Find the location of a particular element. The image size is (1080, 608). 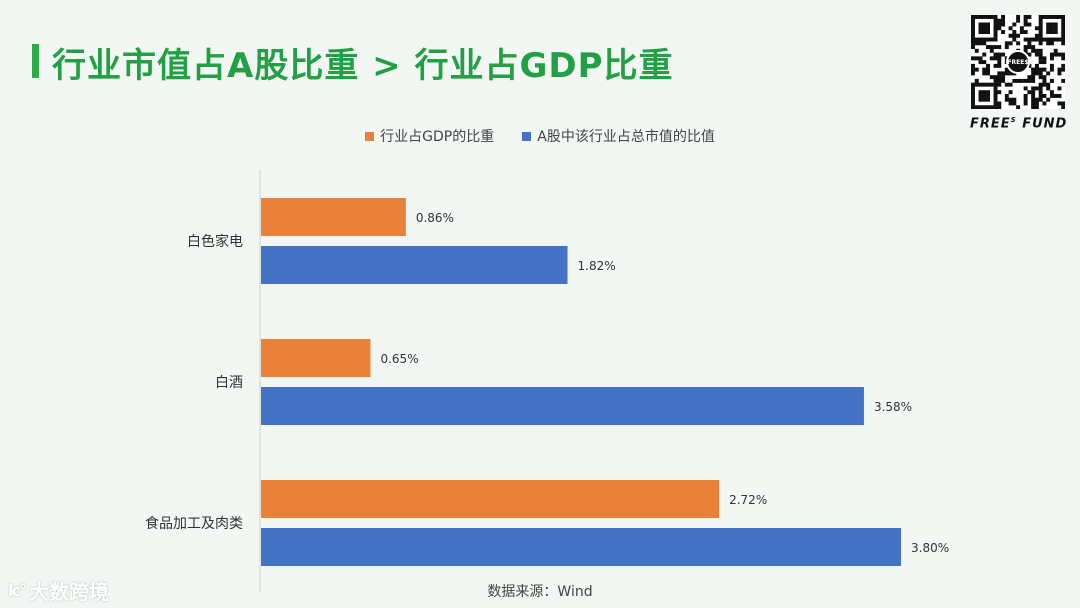

watermark-logo-icon: lc° is located at coordinates (17, 590).